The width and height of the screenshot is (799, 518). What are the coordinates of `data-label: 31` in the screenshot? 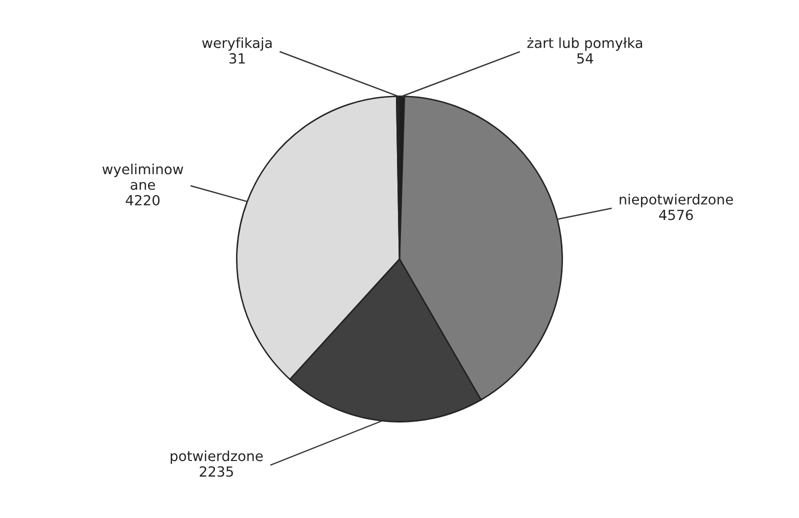 It's located at (237, 58).